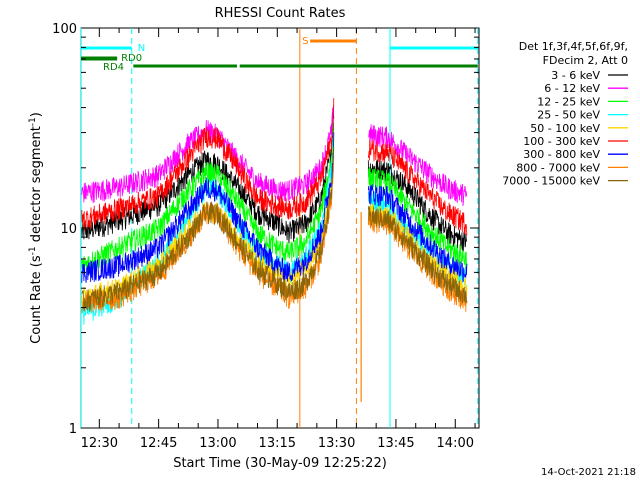 The height and width of the screenshot is (480, 640). What do you see at coordinates (573, 46) in the screenshot?
I see `legend-header: Det 1f,3f,4f,5f,6f,9f,` at bounding box center [573, 46].